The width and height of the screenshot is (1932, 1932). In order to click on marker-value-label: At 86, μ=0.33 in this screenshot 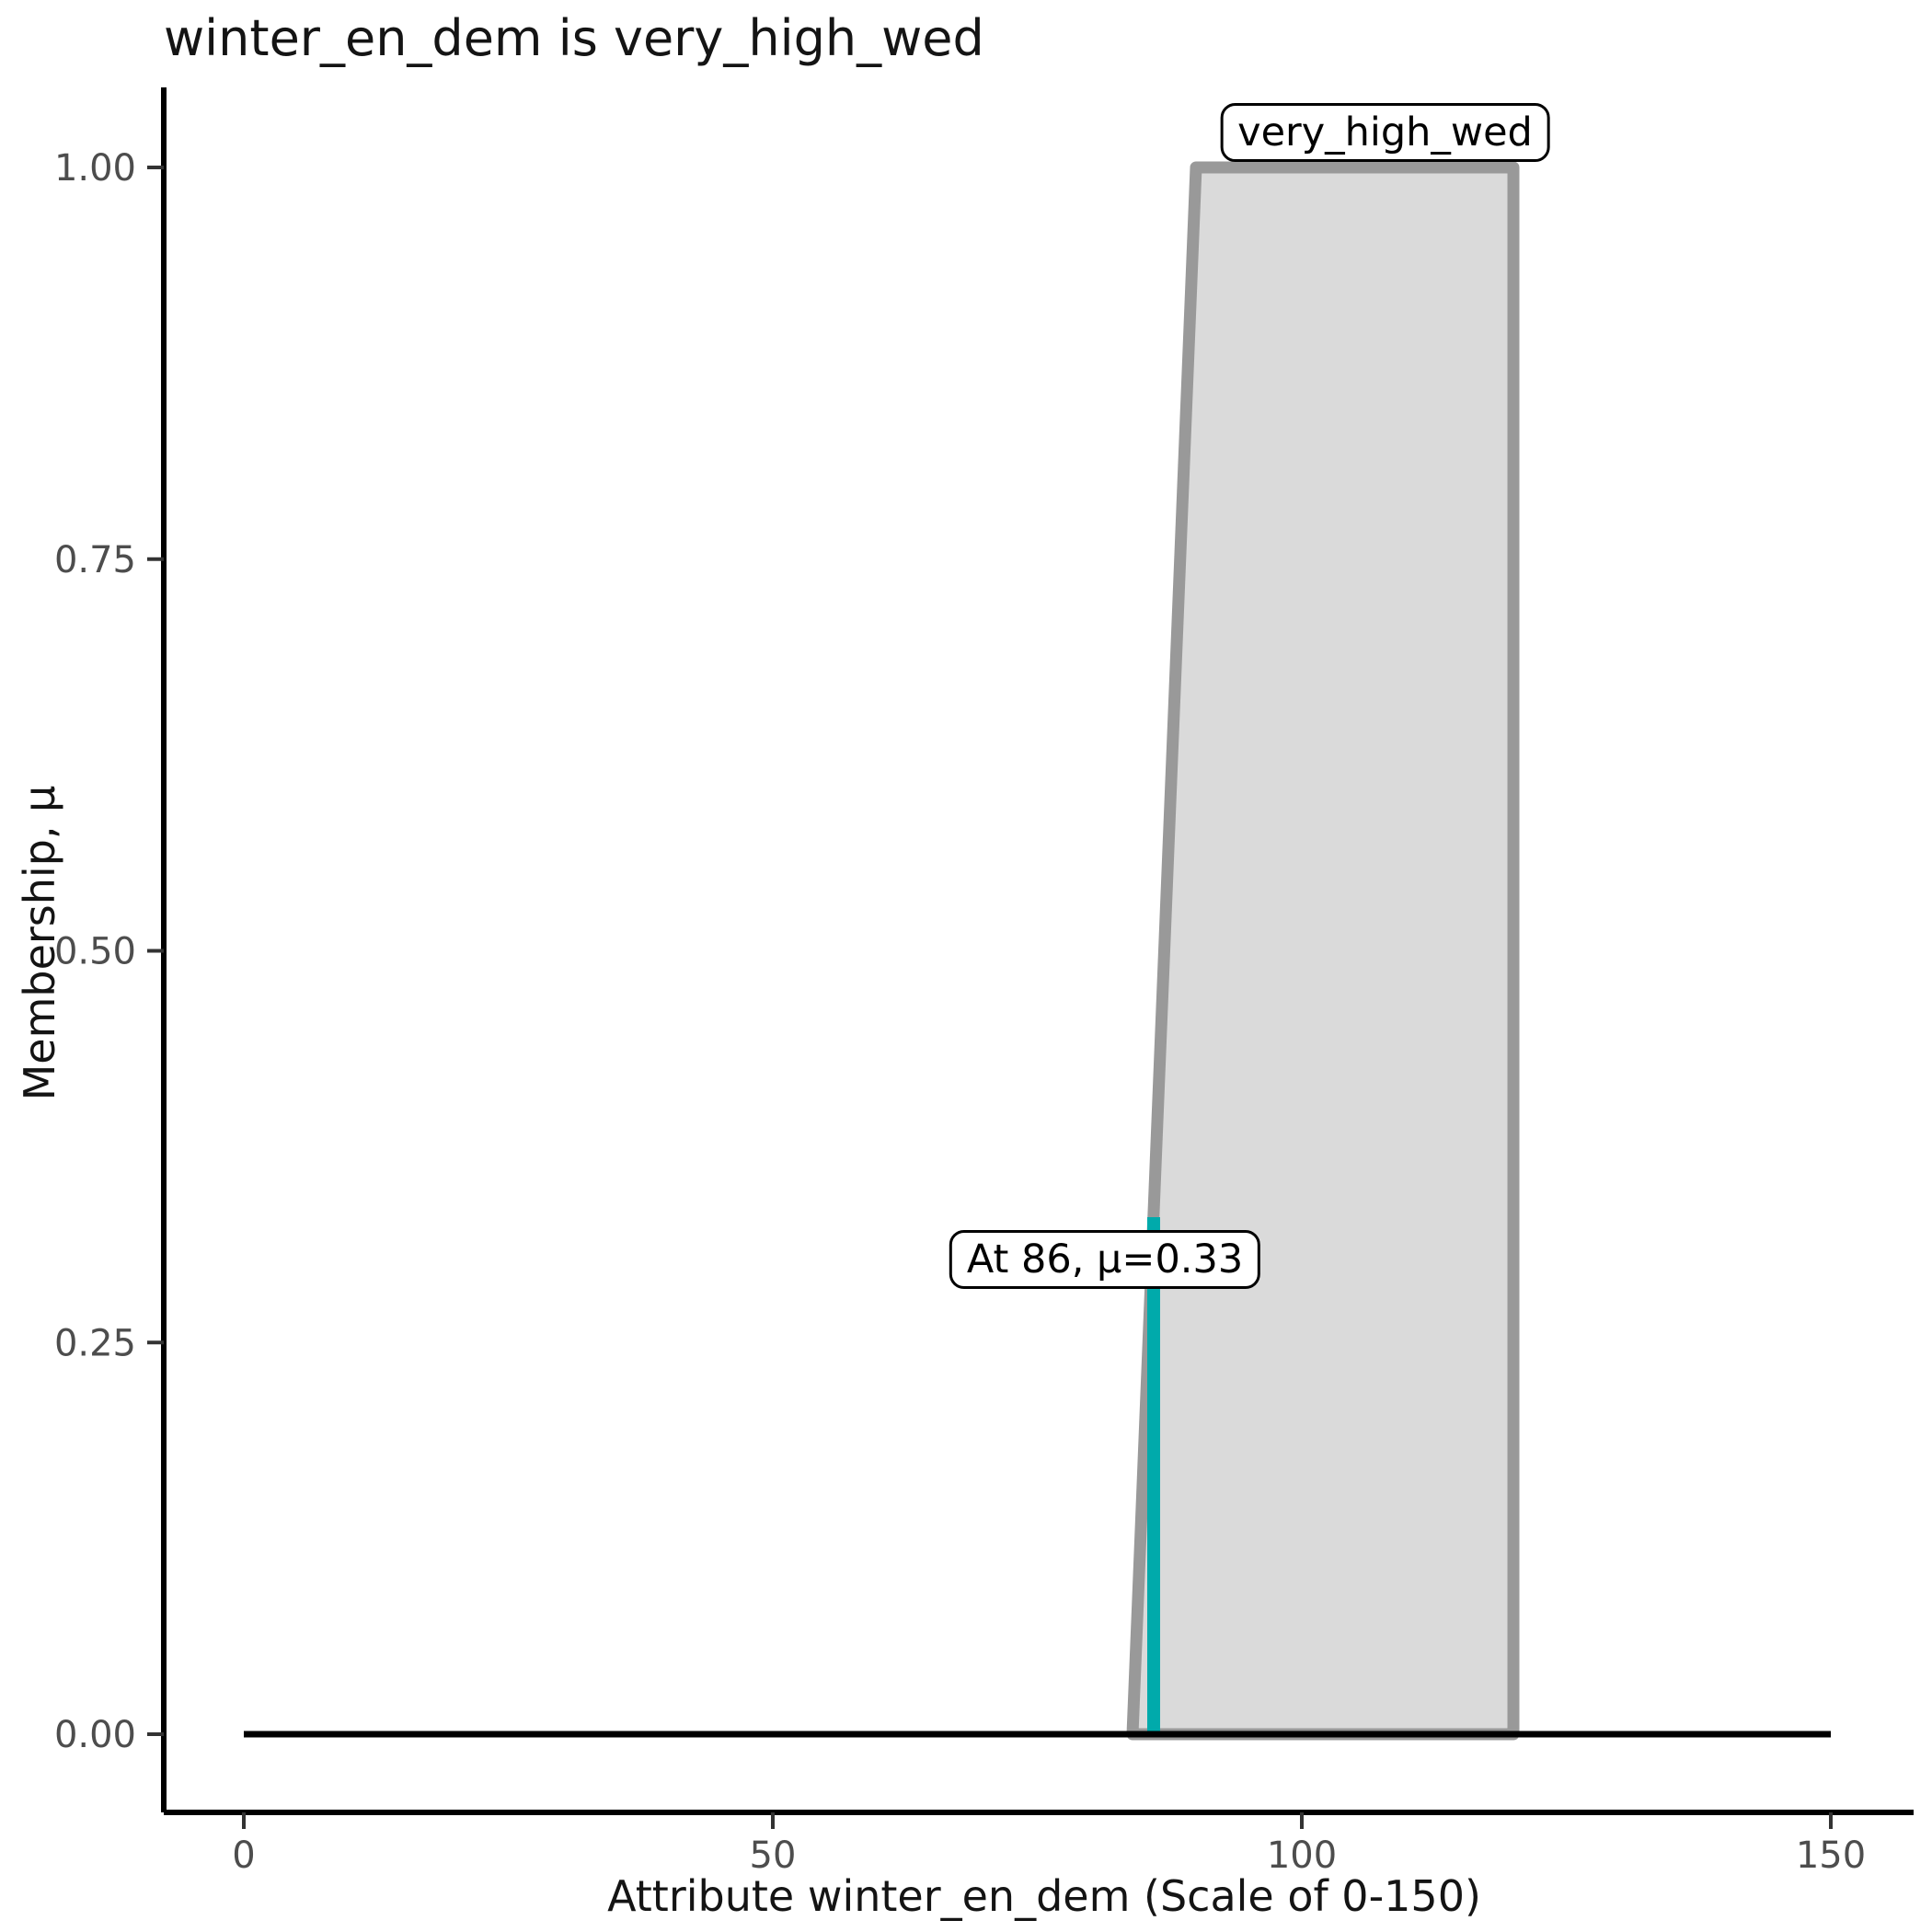, I will do `click(1105, 1259)`.